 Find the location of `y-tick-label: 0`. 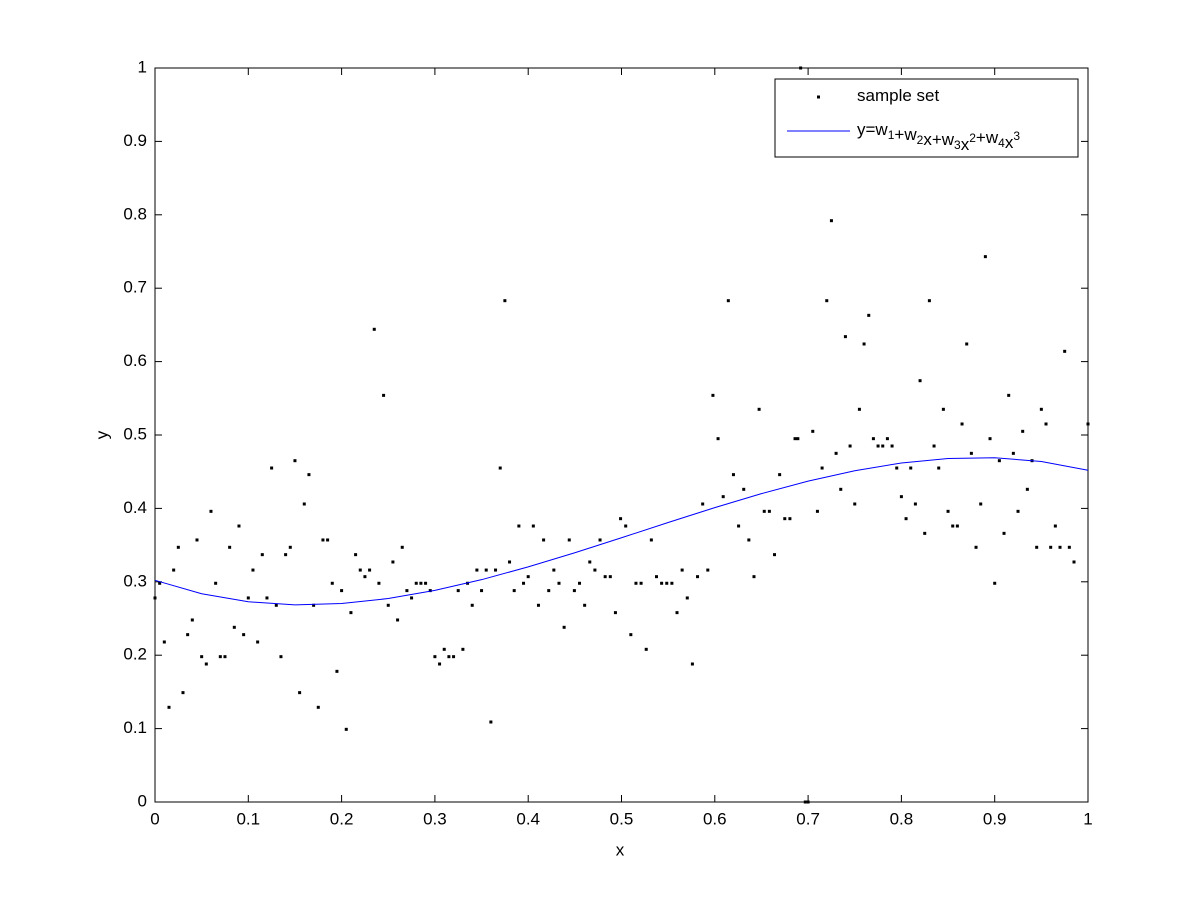

y-tick-label: 0 is located at coordinates (142, 800).